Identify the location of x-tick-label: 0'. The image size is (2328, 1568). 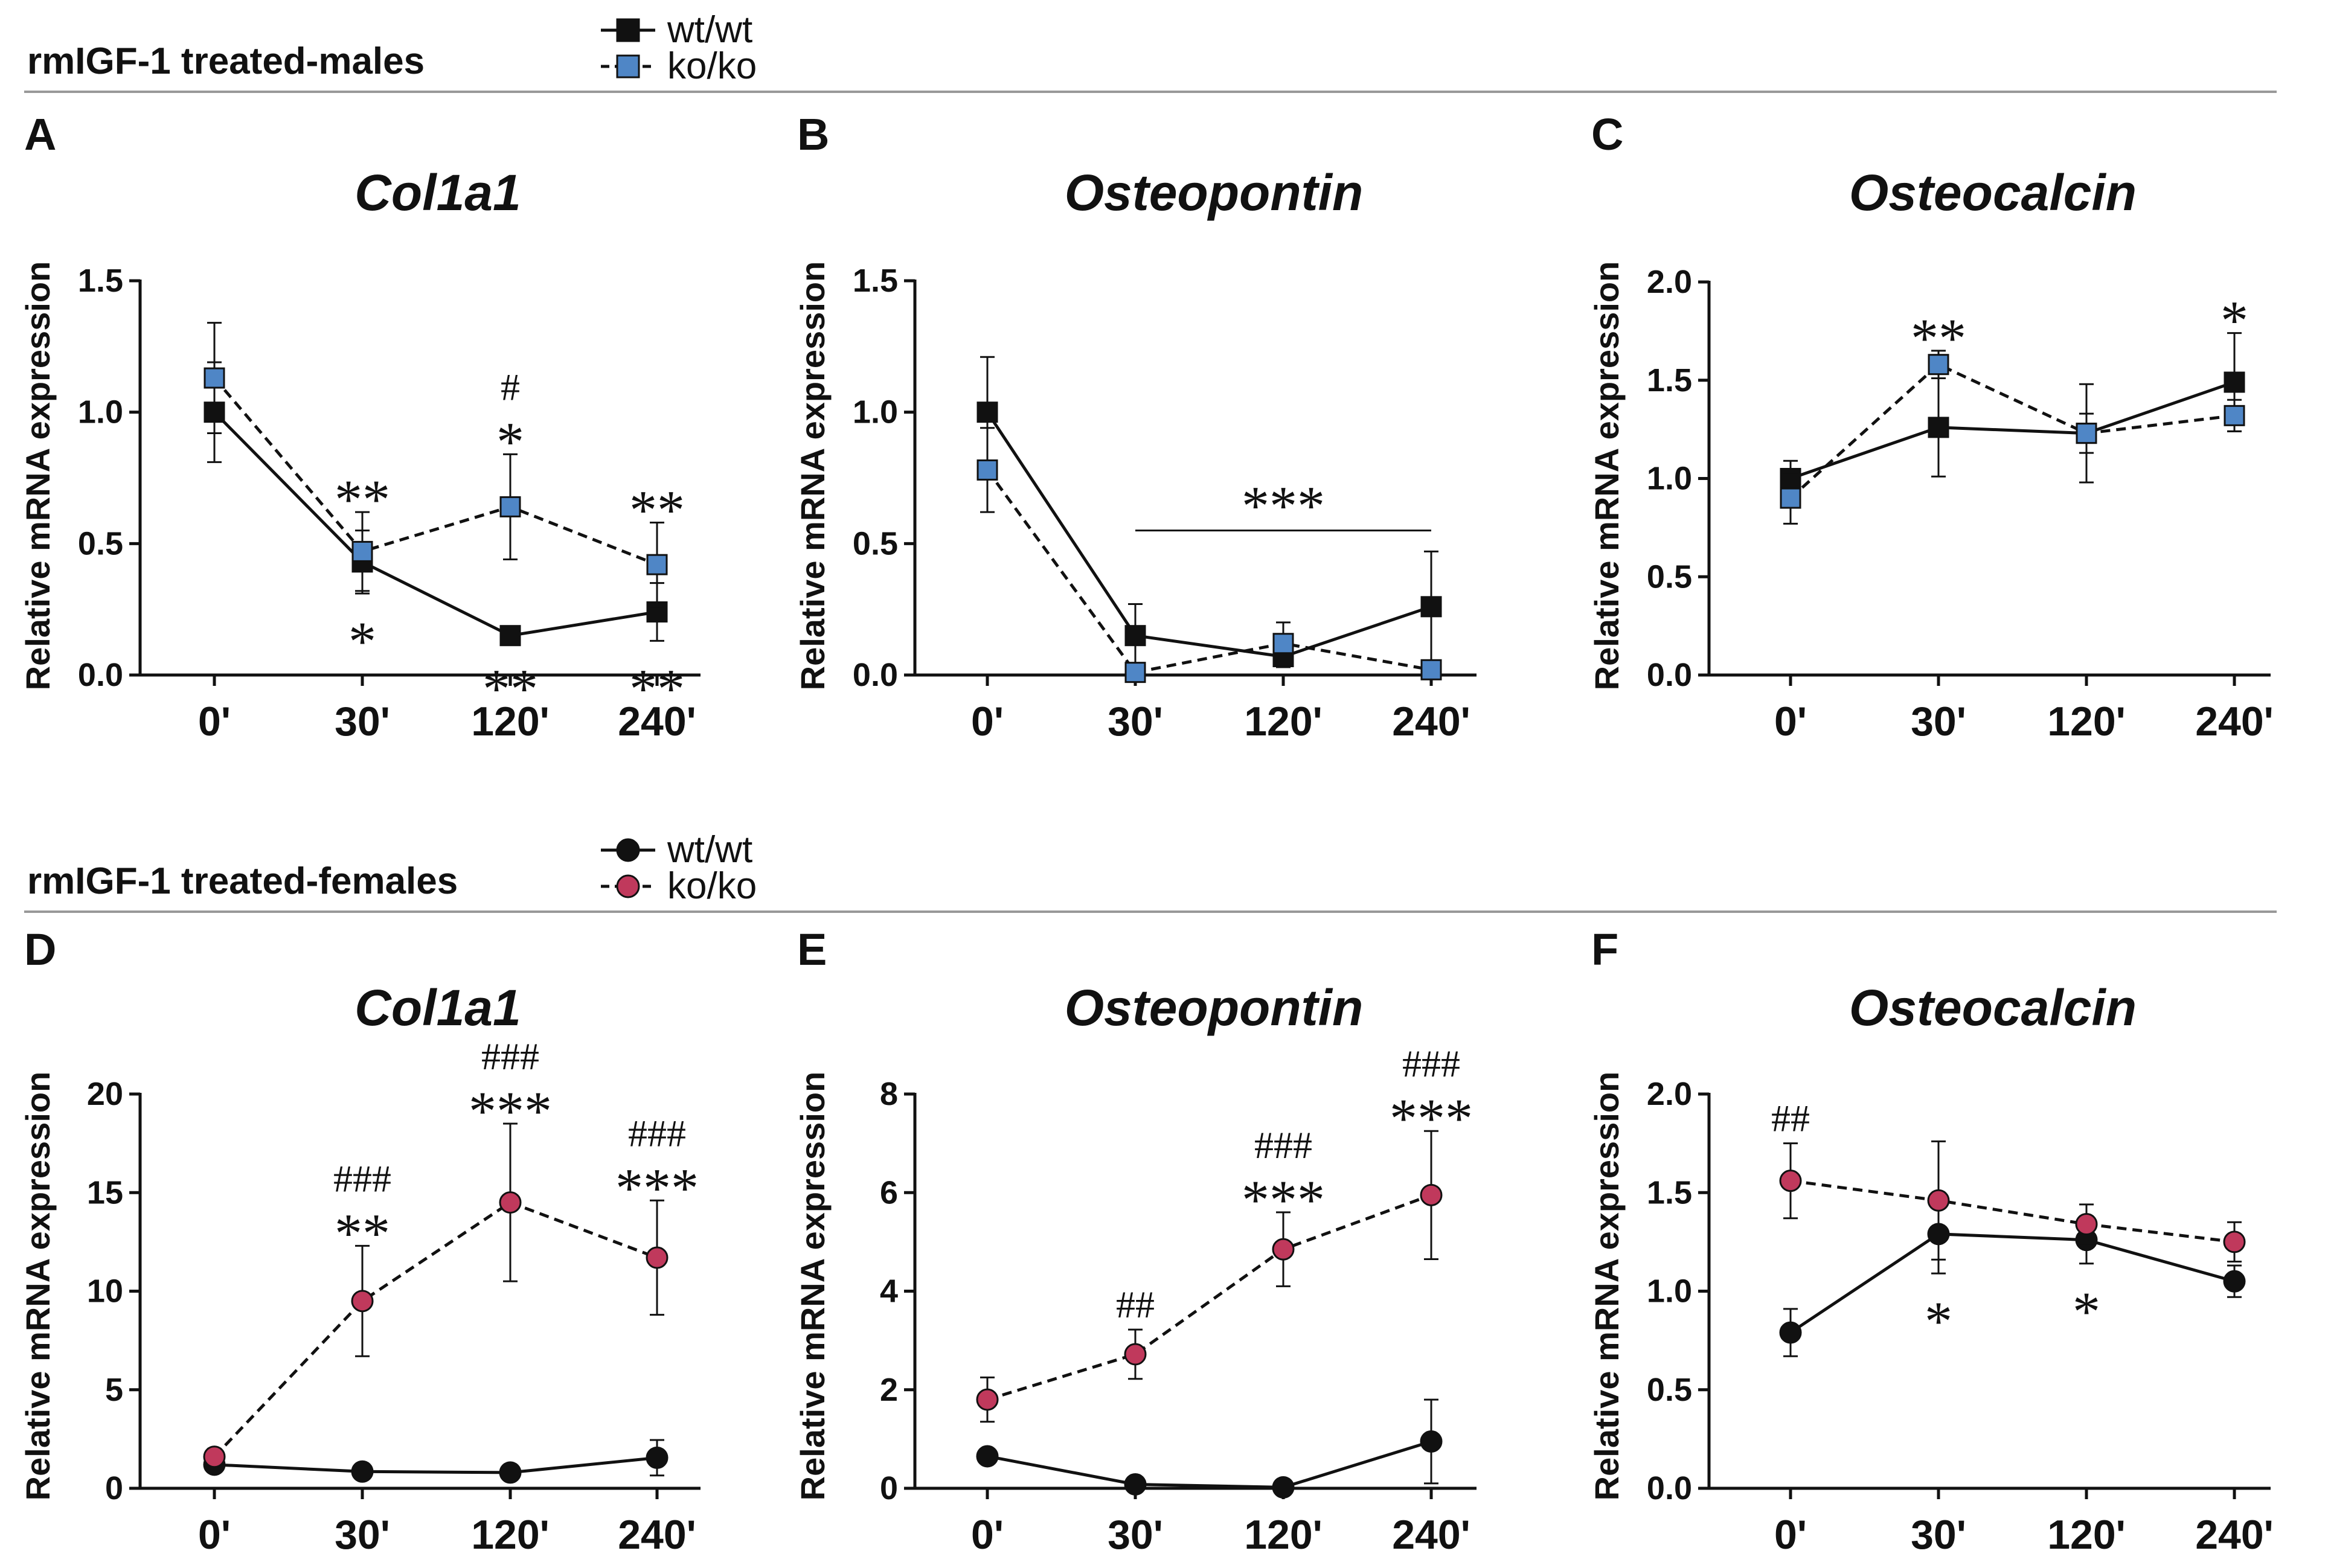
(214, 1535).